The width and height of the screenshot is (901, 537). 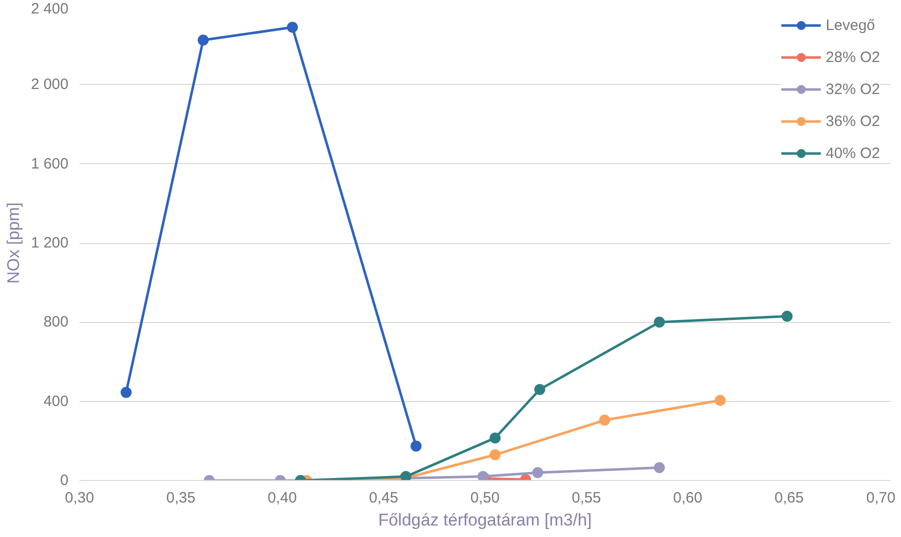 I want to click on legend-label: 40% O2, so click(x=853, y=153).